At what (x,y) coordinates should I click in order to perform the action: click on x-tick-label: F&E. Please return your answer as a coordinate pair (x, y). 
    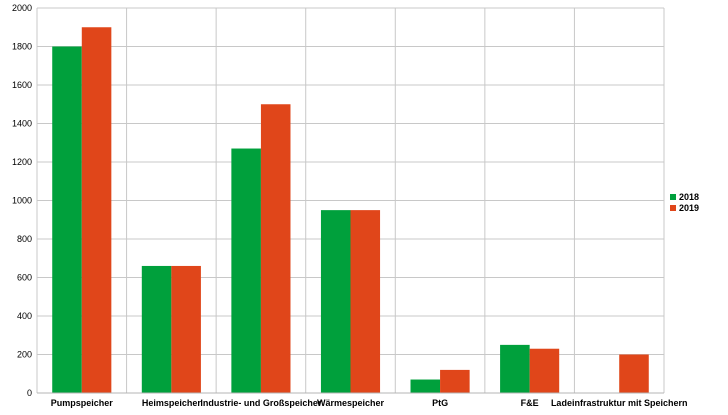
    Looking at the image, I should click on (530, 403).